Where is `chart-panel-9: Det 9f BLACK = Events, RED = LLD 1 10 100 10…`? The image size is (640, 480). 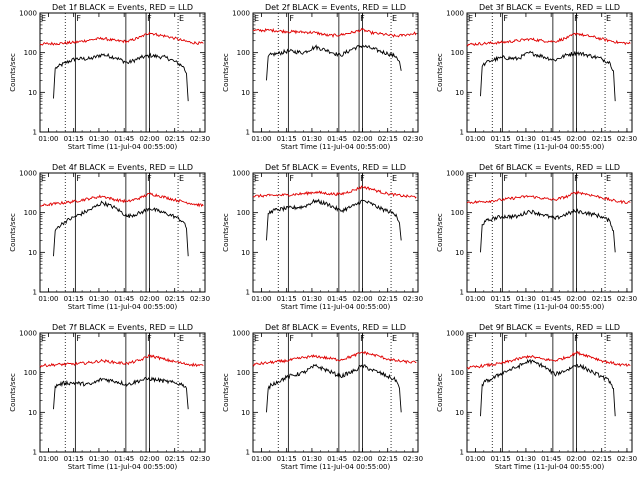 chart-panel-9: Det 9f BLACK = Events, RED = LLD 1 10 100 10… is located at coordinates (536, 397).